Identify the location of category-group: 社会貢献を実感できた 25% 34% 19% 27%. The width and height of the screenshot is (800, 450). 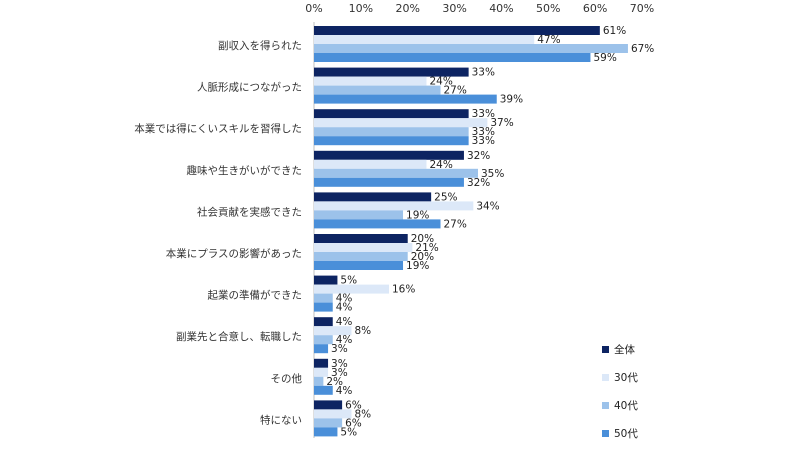
(348, 210).